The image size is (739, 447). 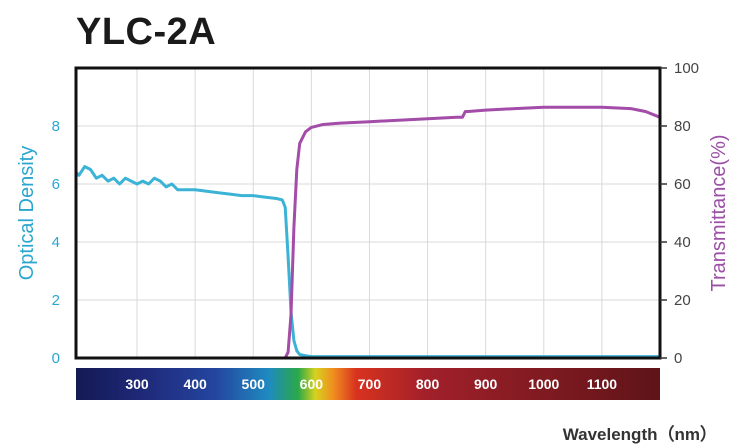 I want to click on left-tick-label: 2, so click(x=56, y=300).